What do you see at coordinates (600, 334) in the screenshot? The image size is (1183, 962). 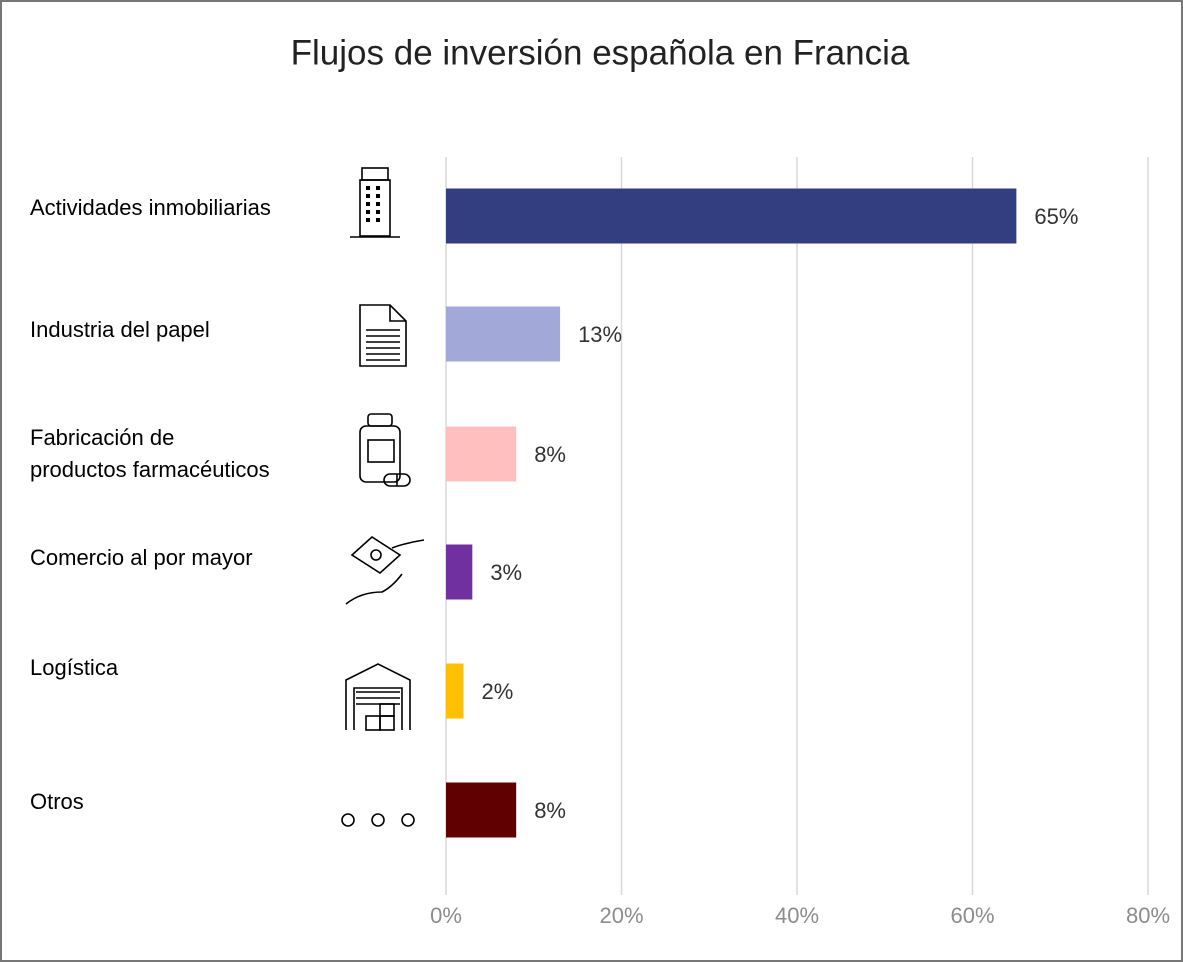 I see `value-label: 13%` at bounding box center [600, 334].